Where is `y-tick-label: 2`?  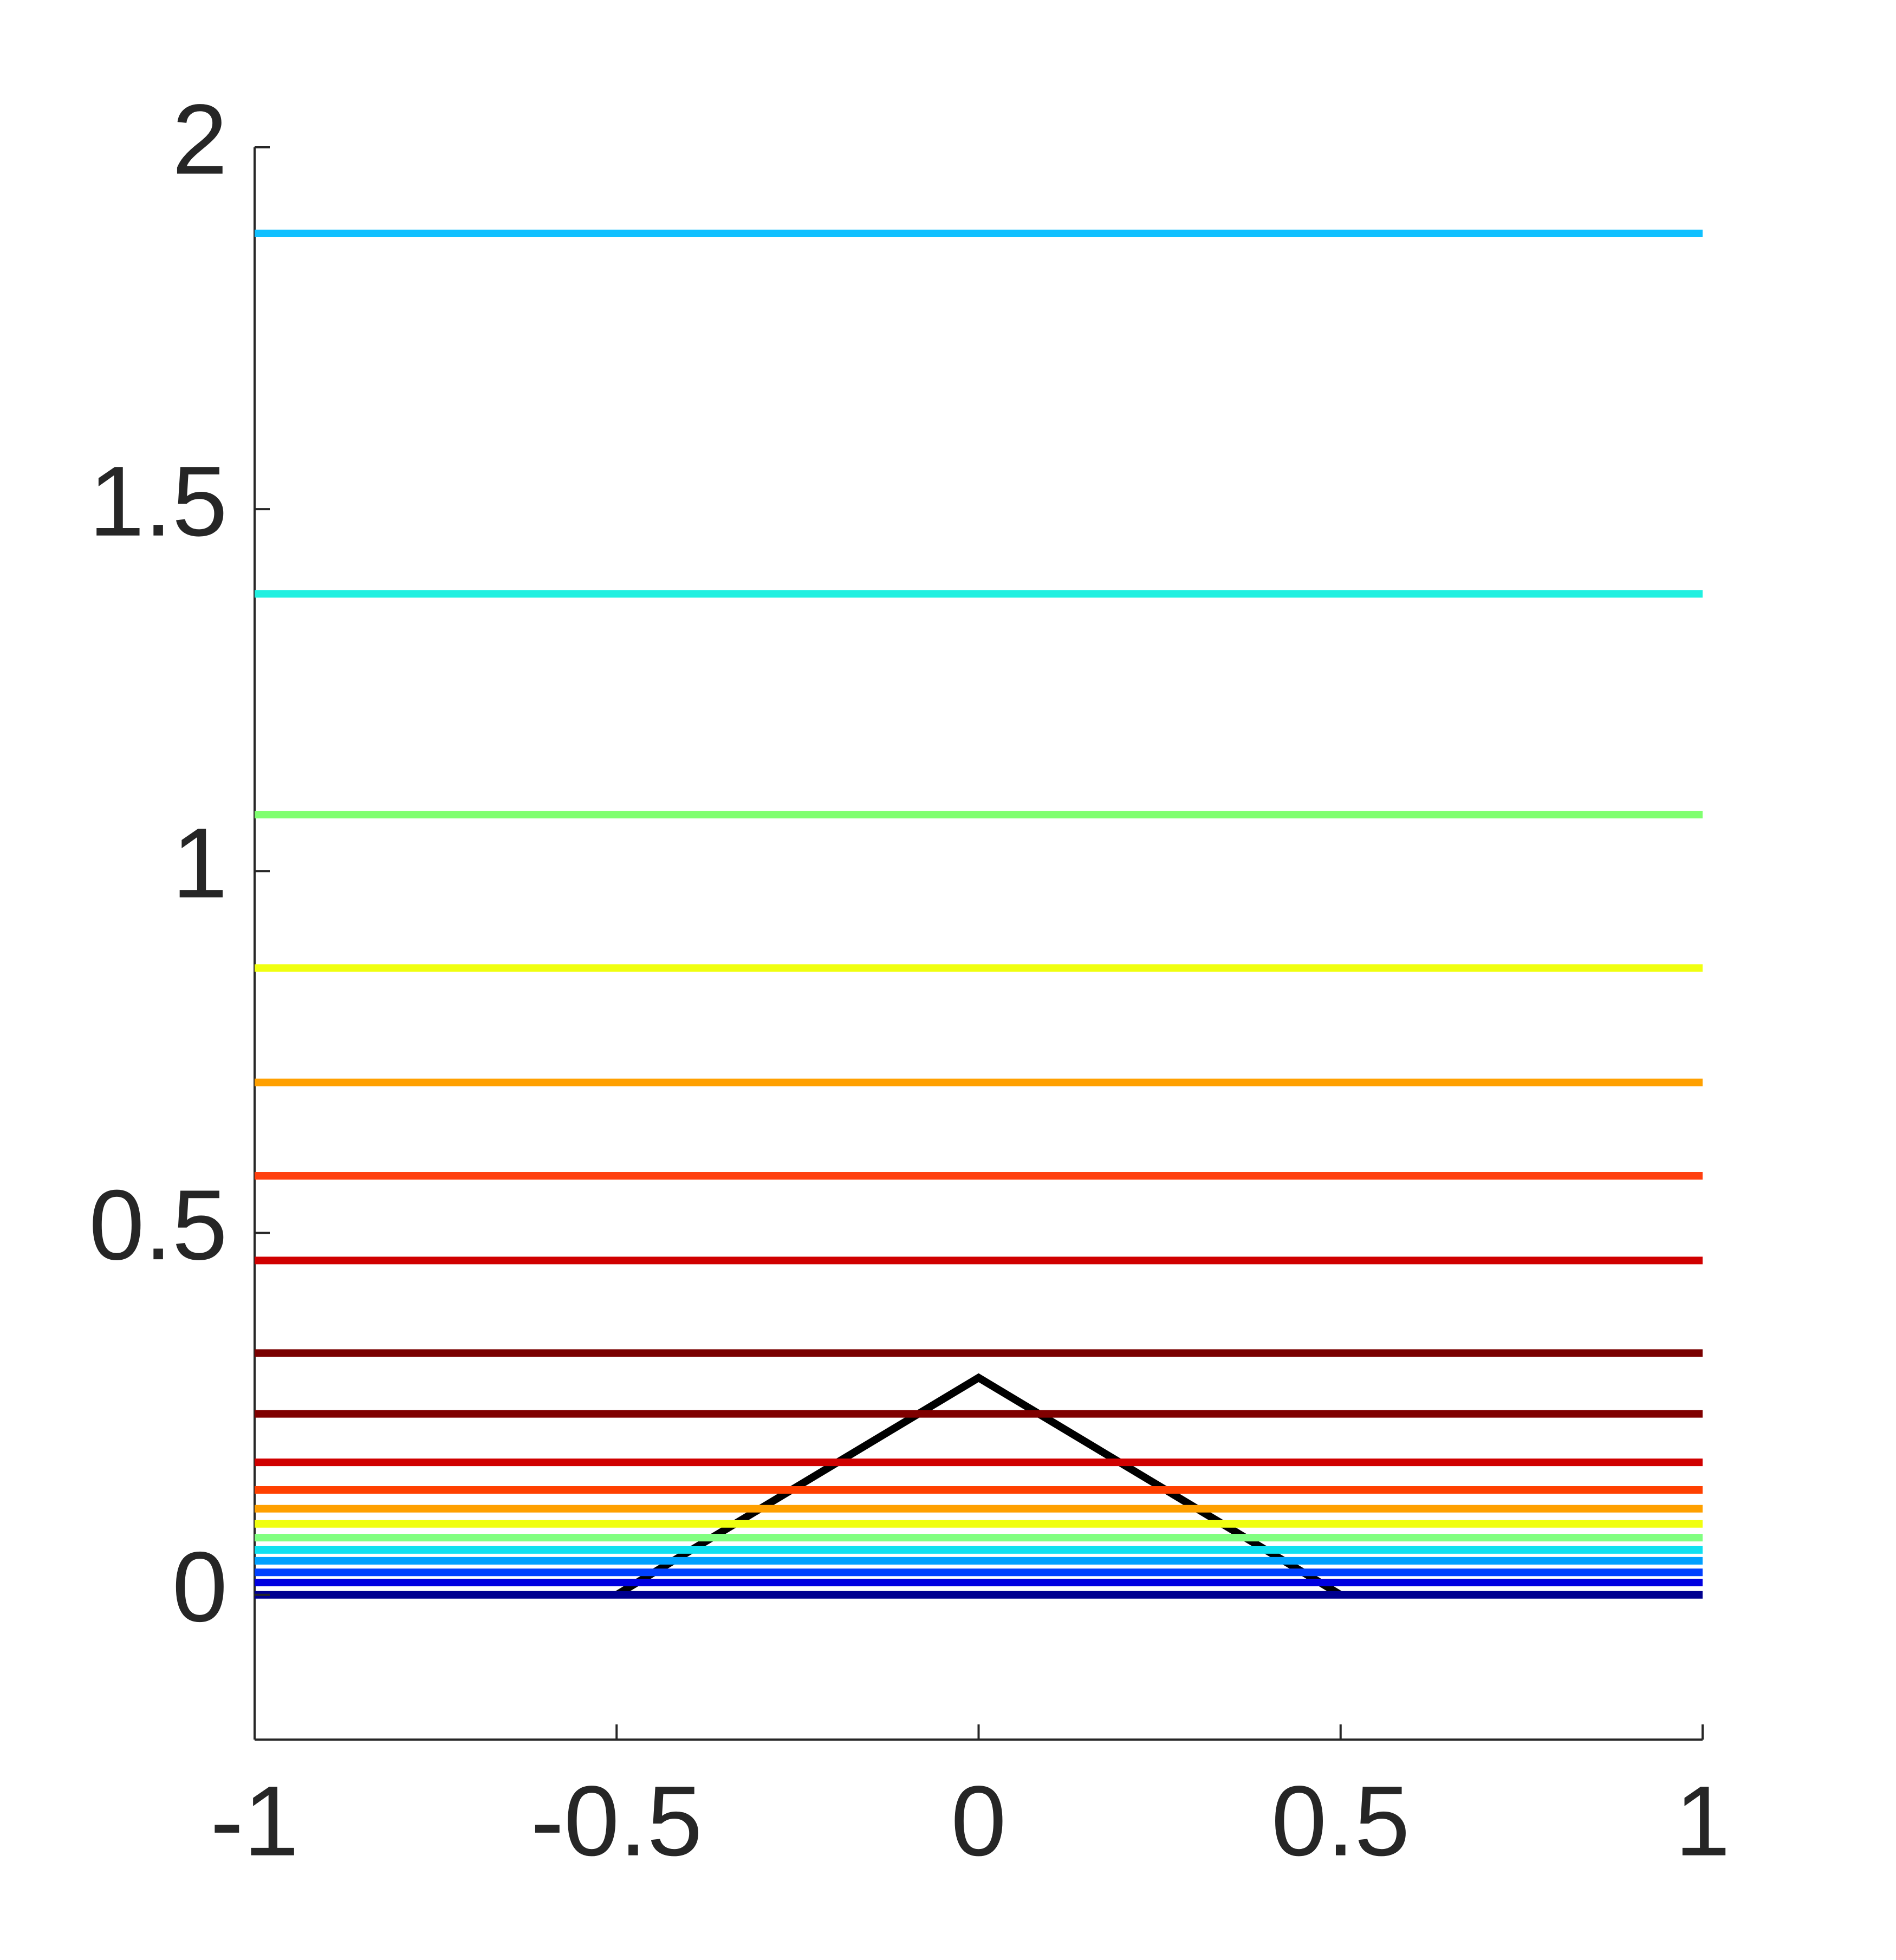
y-tick-label: 2 is located at coordinates (200, 139).